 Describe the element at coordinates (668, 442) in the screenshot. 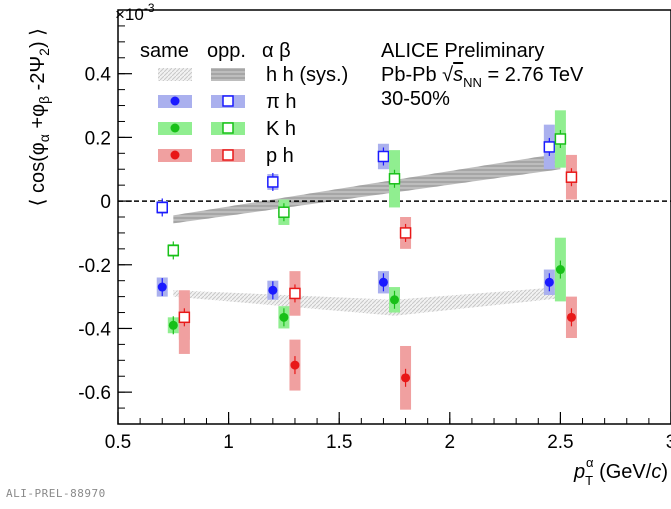

I see `x-tick-label: 3` at that location.